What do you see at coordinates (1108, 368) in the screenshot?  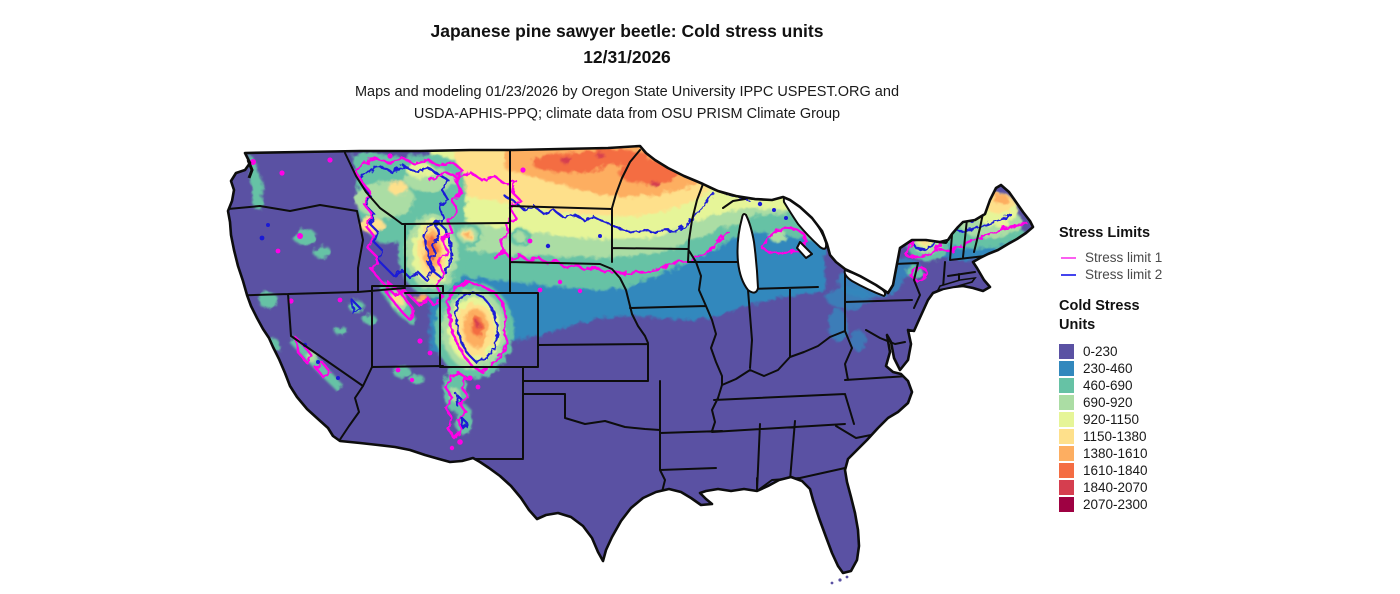 I see `legend-class-label: 230-460` at bounding box center [1108, 368].